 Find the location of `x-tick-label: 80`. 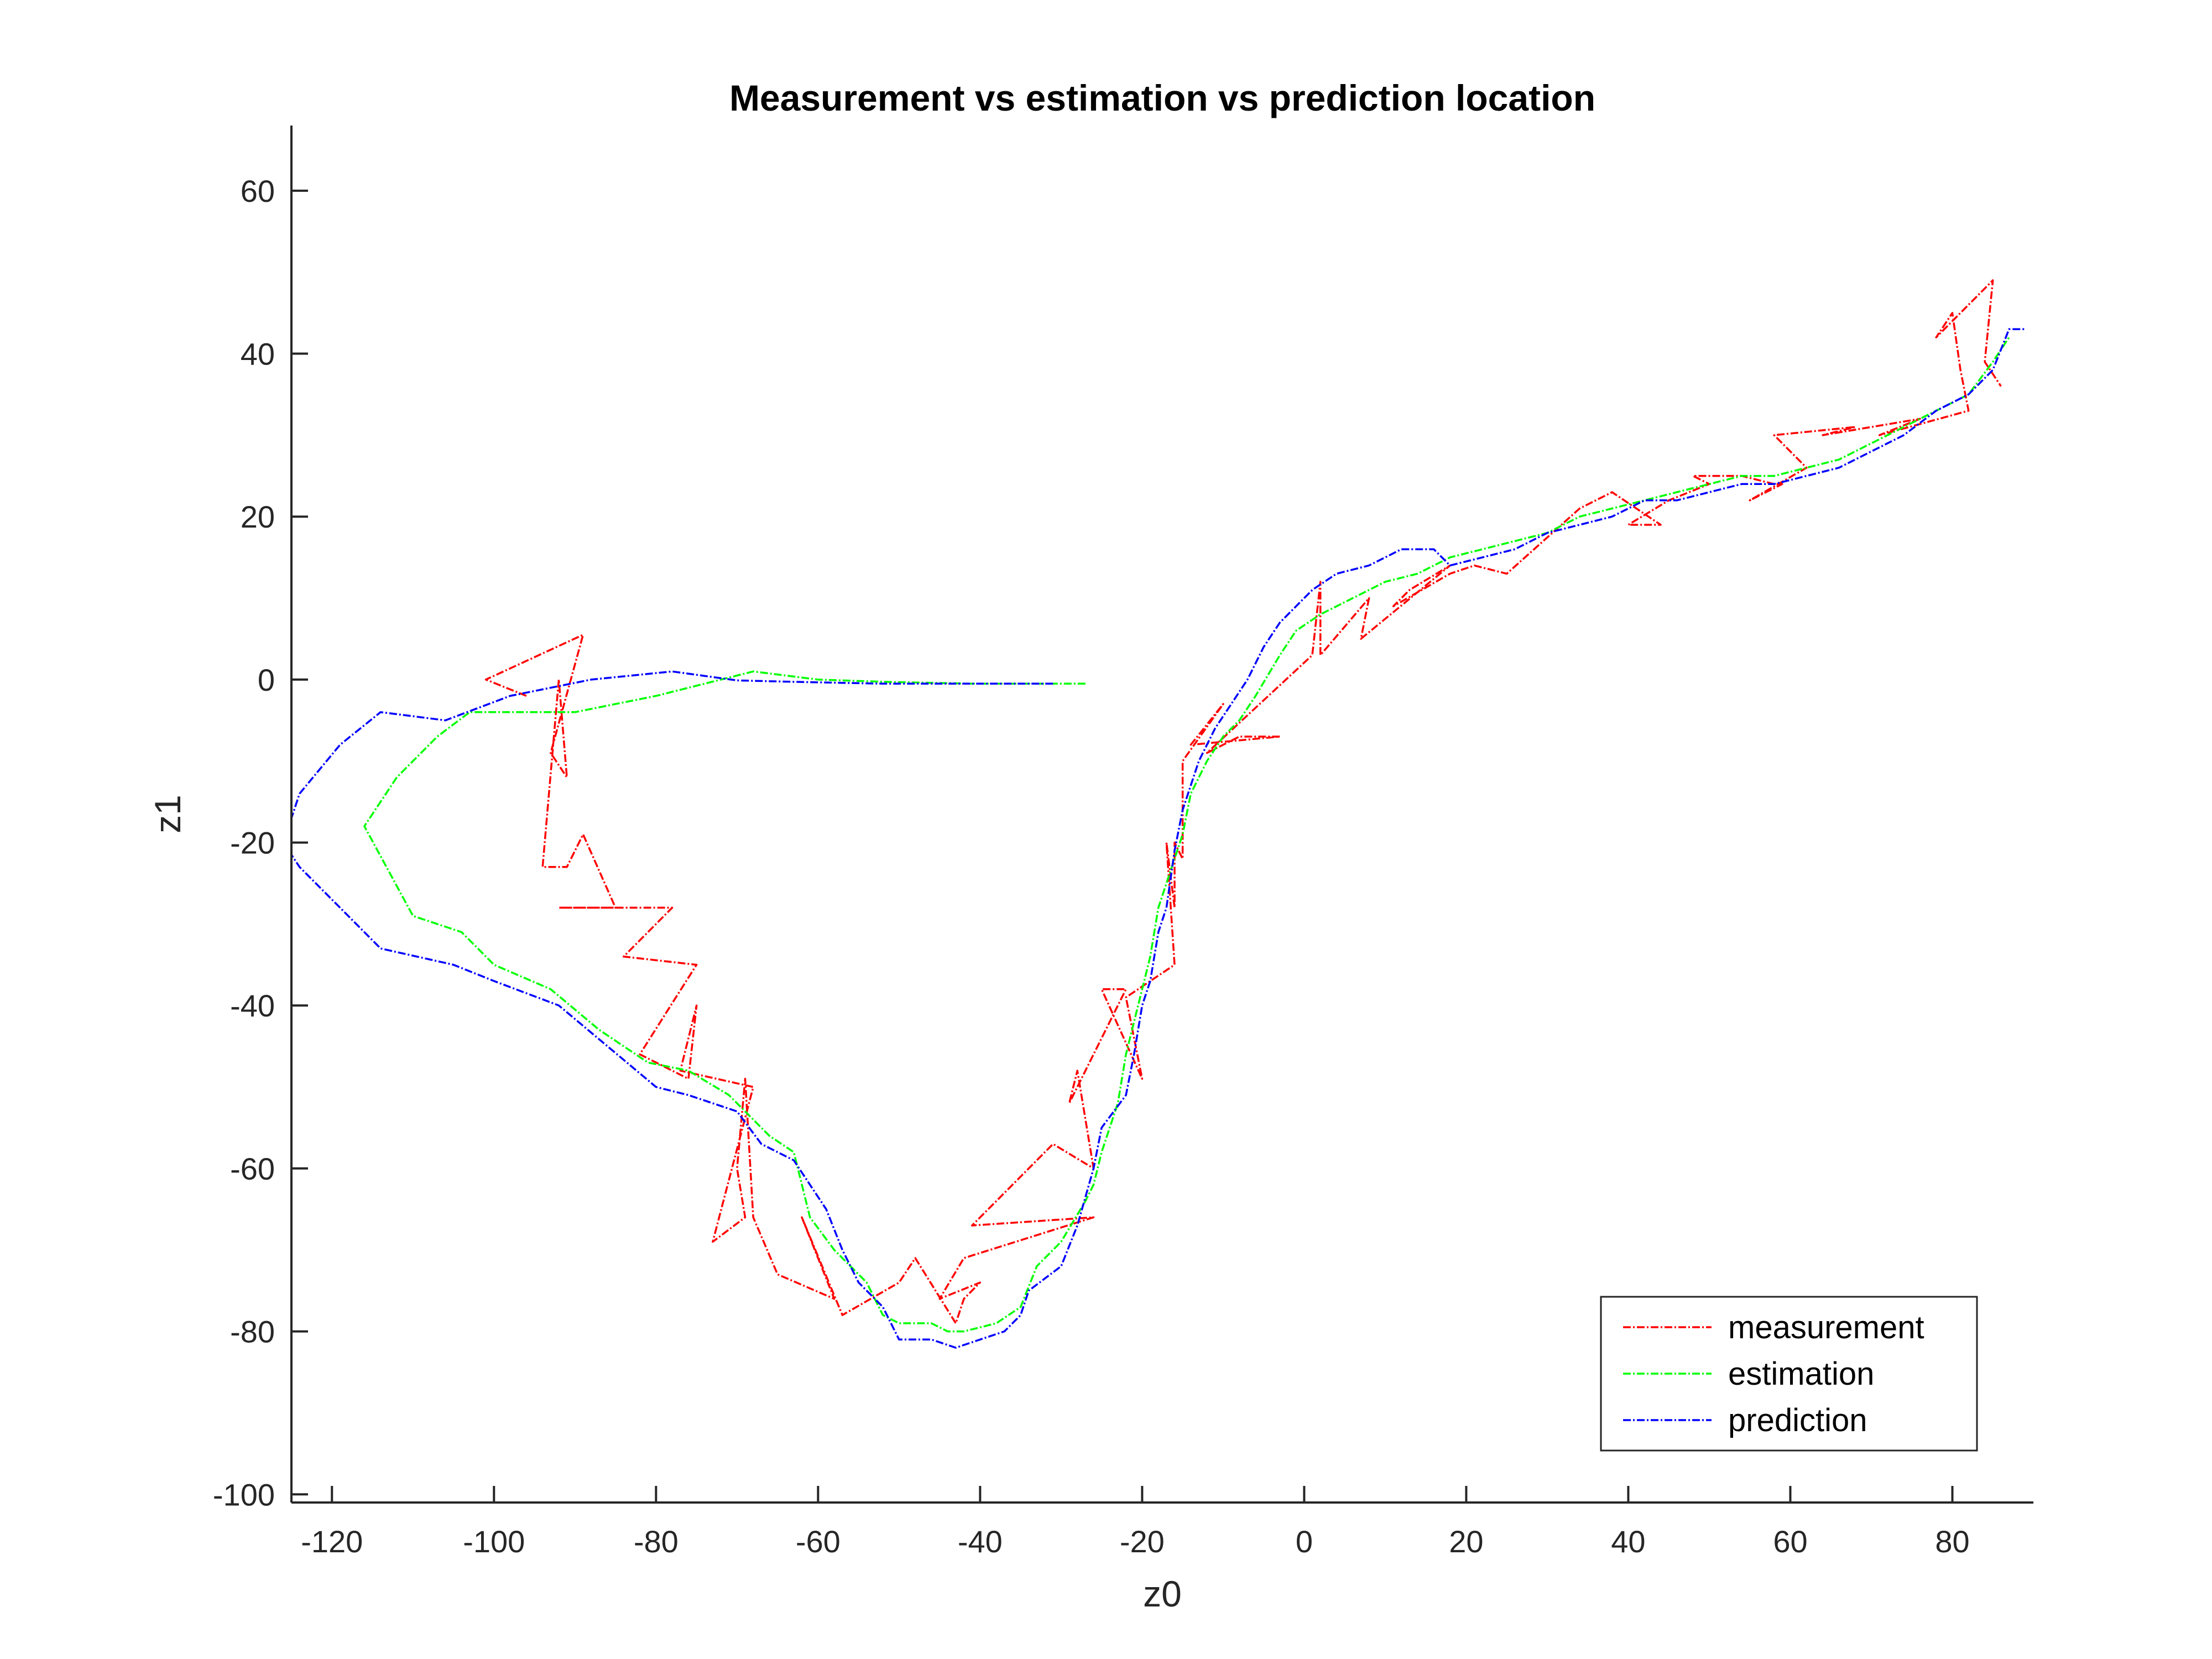

x-tick-label: 80 is located at coordinates (1952, 1541).